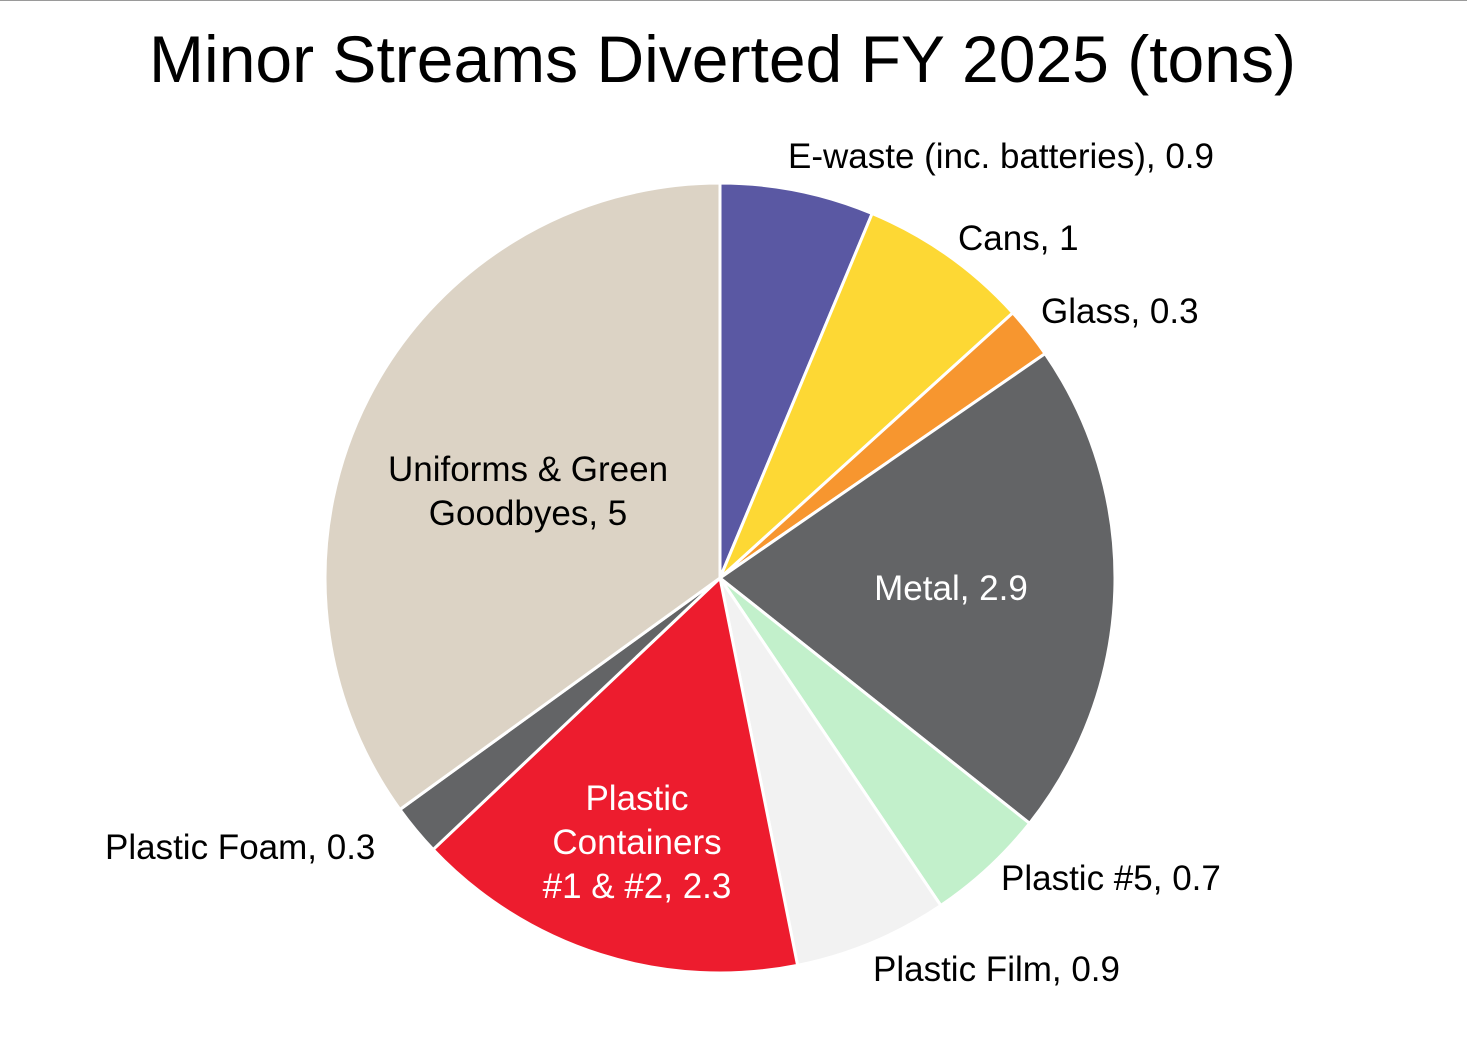  Describe the element at coordinates (830, 772) in the screenshot. I see `pie-slice-plastic-film` at that location.